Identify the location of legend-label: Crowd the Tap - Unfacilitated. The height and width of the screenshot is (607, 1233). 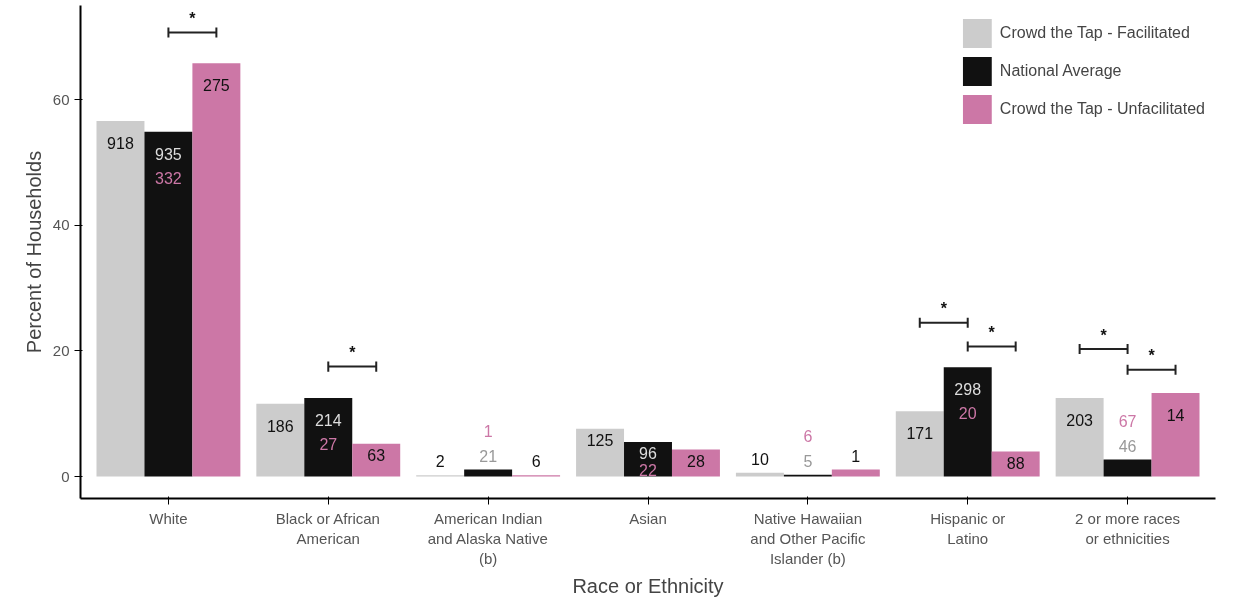
(1102, 109).